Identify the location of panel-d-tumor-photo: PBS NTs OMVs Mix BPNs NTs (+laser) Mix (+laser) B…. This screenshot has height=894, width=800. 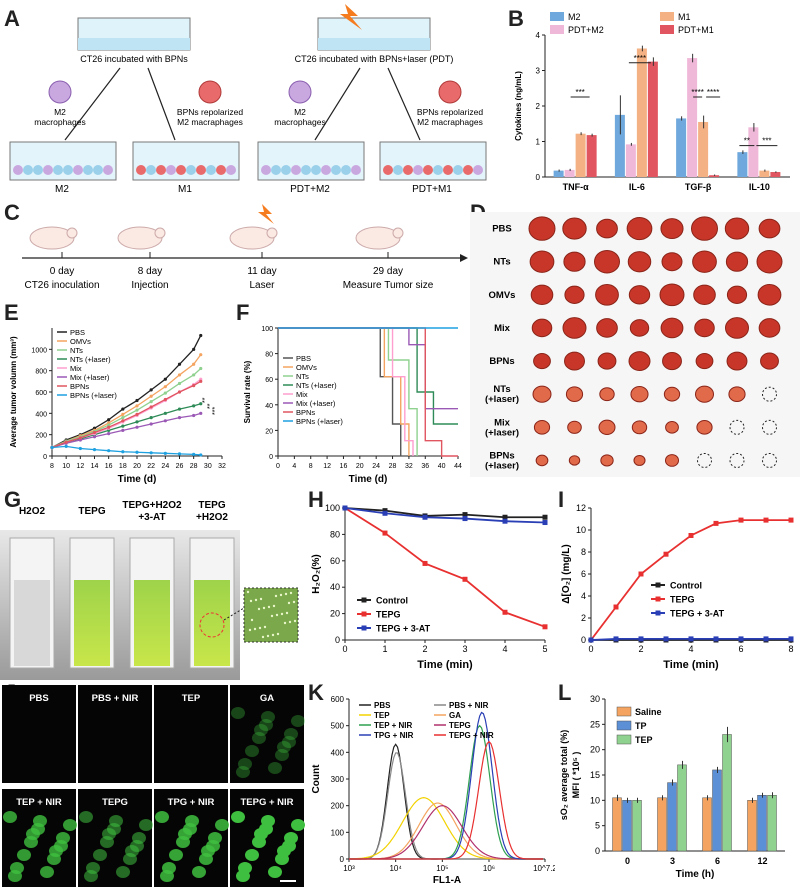
(635, 344).